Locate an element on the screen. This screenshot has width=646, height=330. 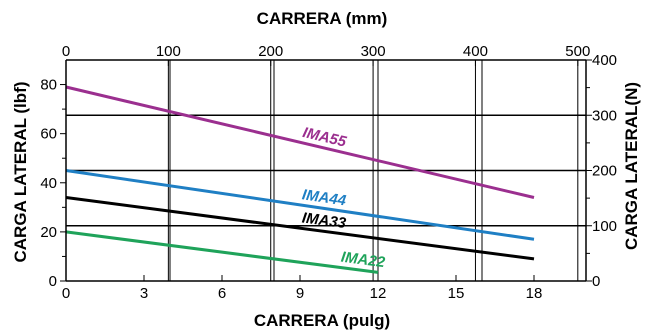
x-top-tick-label: 400 is located at coordinates (475, 51).